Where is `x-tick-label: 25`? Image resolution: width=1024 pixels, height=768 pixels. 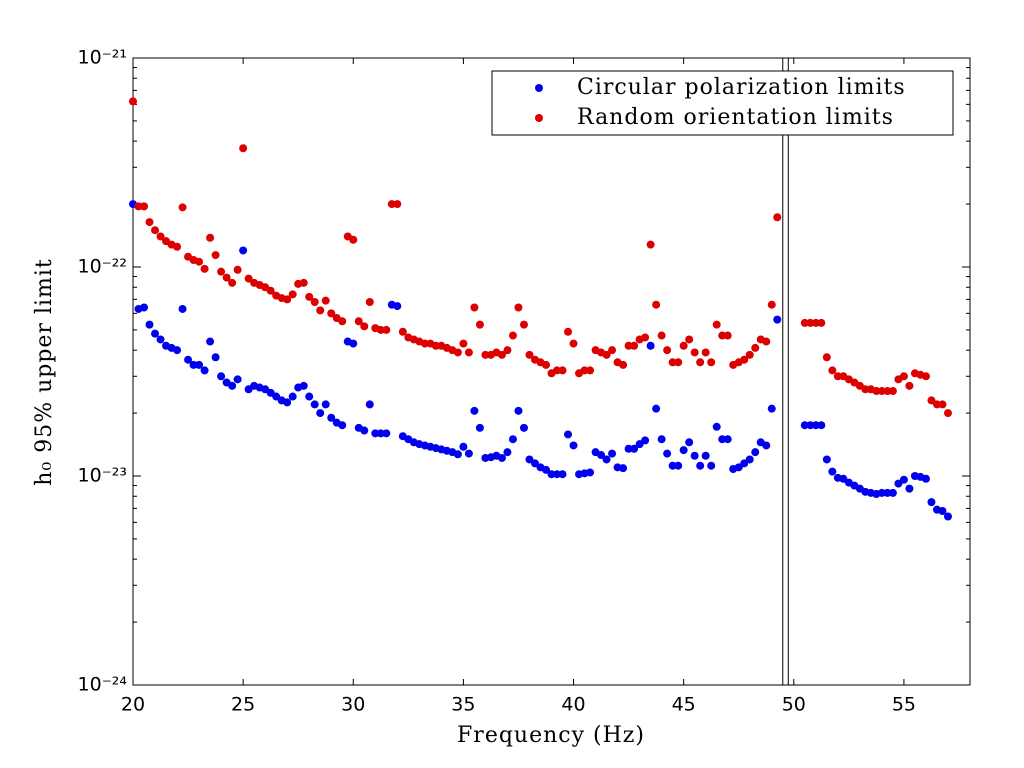 x-tick-label: 25 is located at coordinates (243, 705).